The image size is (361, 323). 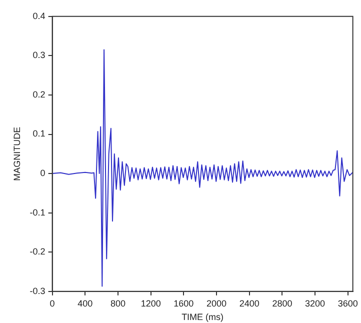 What do you see at coordinates (39, 94) in the screenshot?
I see `y-tick-label: 0.2` at bounding box center [39, 94].